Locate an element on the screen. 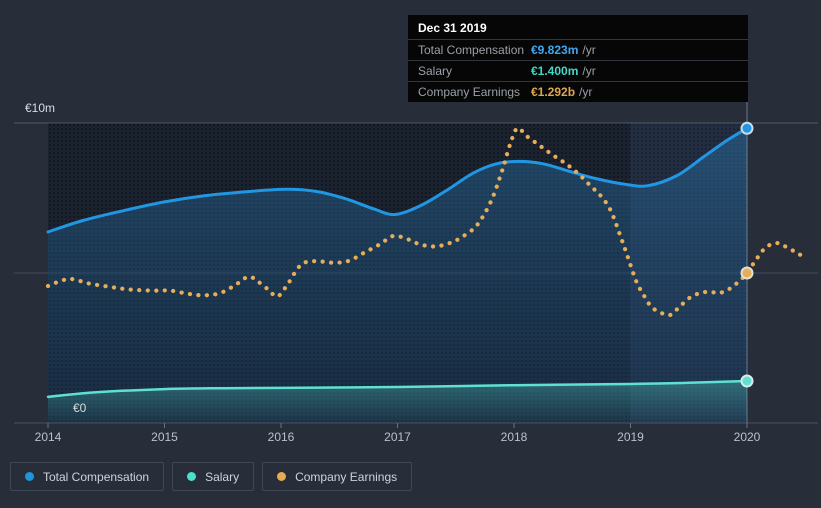  tooltip-label: Salary is located at coordinates (435, 71).